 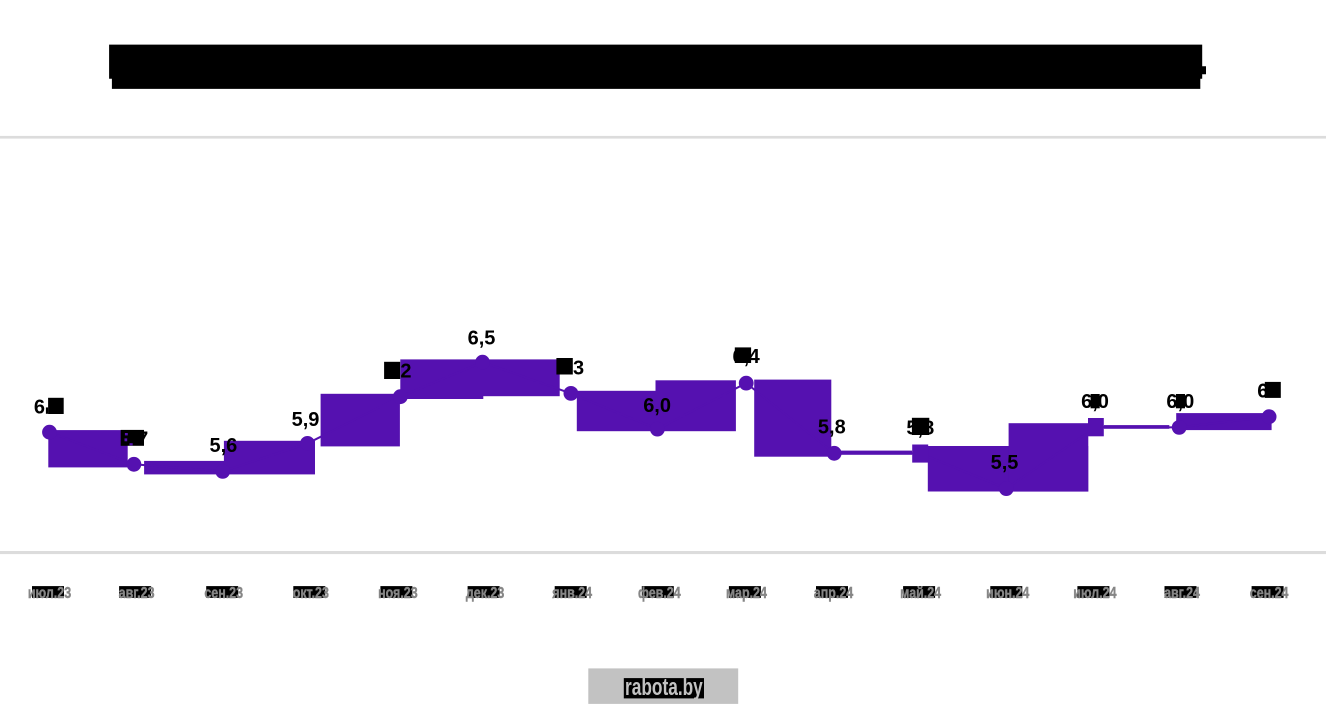 I want to click on svg-text: rabota.by, so click(x=664, y=687).